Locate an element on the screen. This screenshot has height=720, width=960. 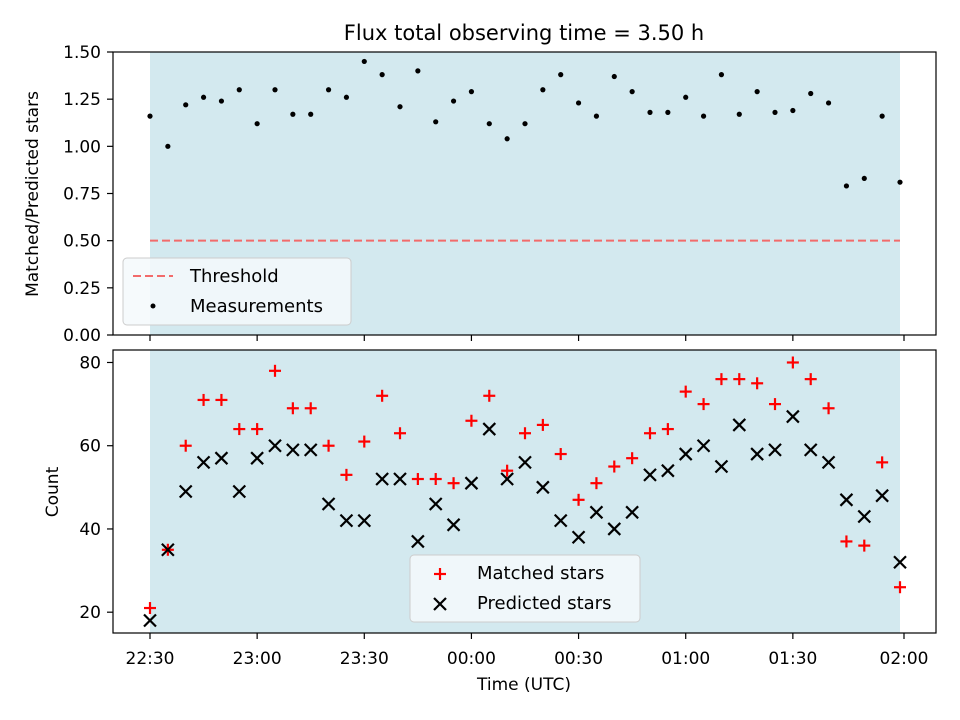
x-axis-label: Time (UTC) is located at coordinates (523, 685).